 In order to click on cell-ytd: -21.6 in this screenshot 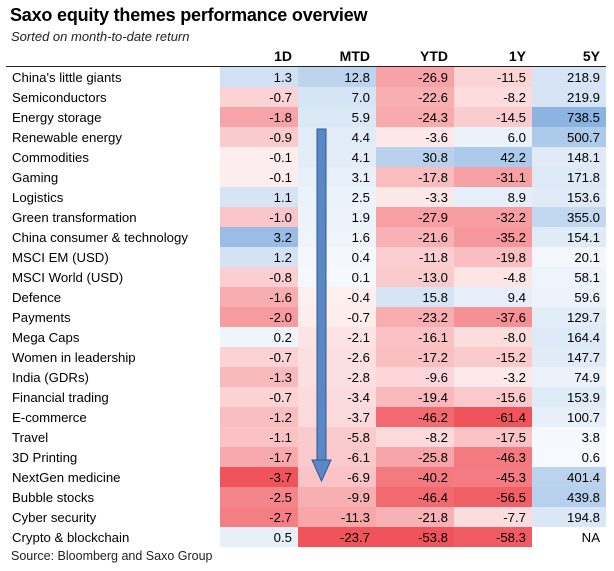, I will do `click(415, 237)`.